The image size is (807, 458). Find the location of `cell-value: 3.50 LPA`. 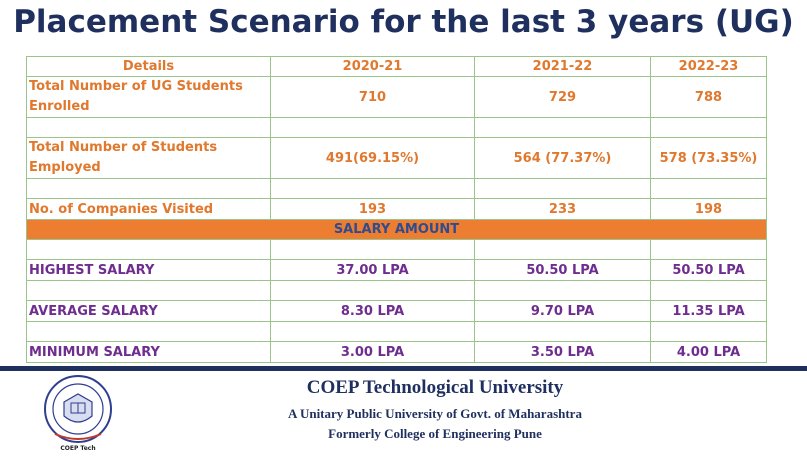

cell-value: 3.50 LPA is located at coordinates (562, 352).